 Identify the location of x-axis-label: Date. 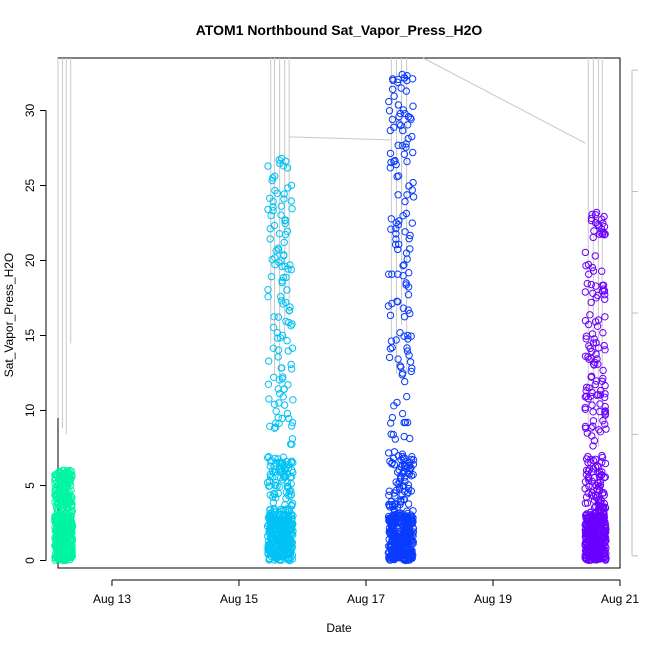
(339, 628).